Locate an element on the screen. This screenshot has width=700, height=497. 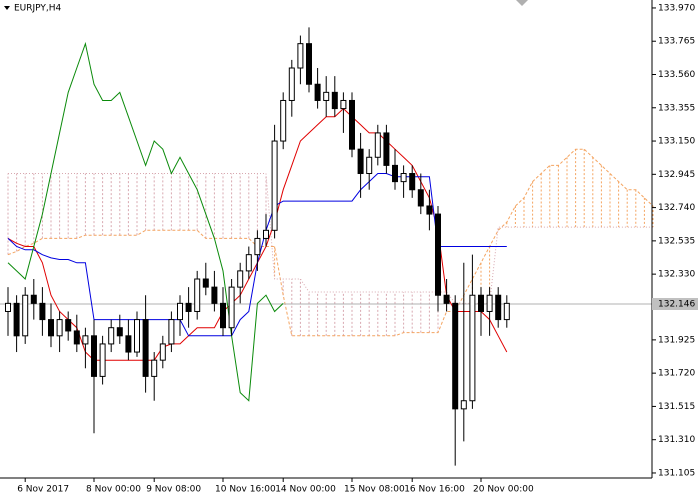
x-tick-label: 9 Nov 08:00 is located at coordinates (173, 490).